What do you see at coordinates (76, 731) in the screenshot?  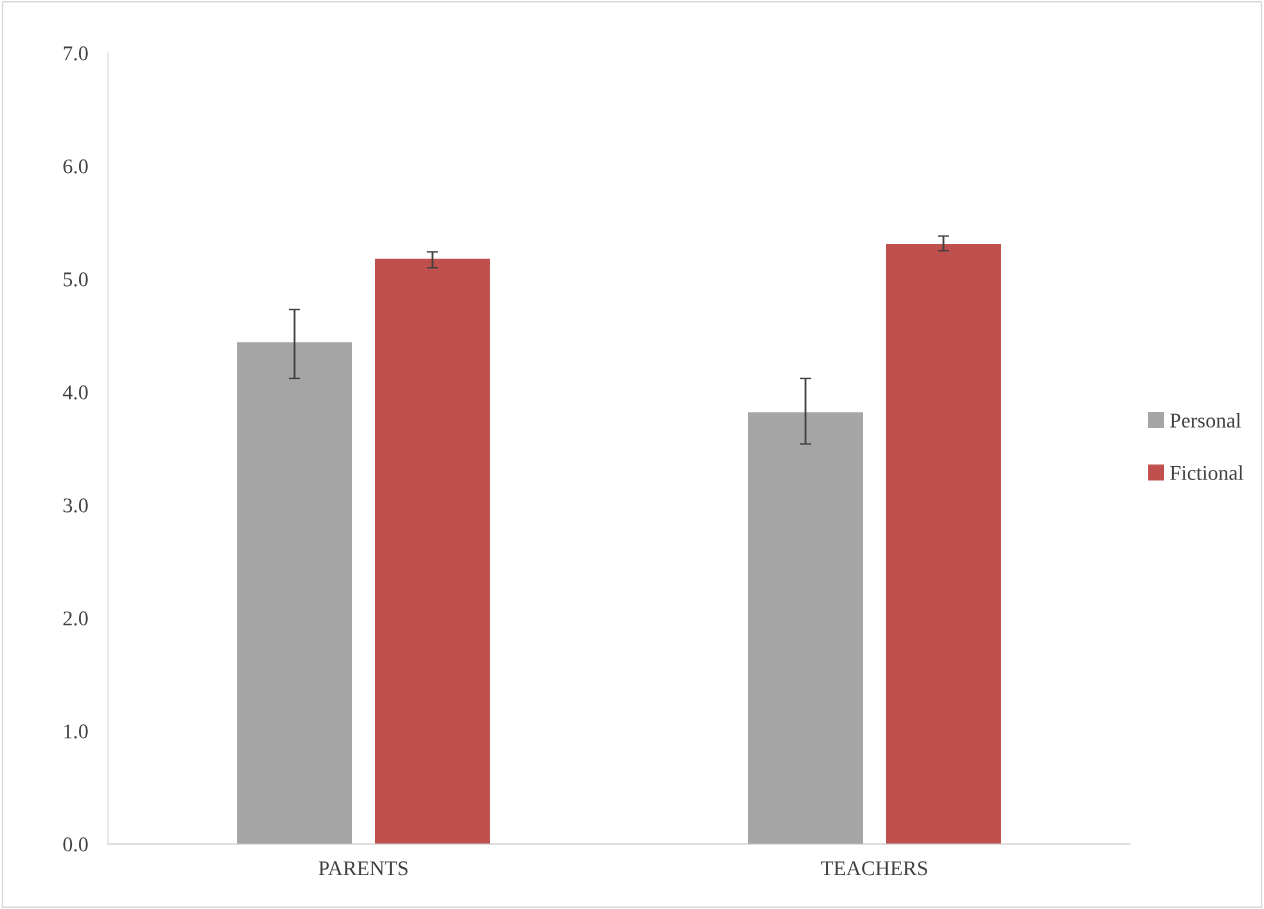 I see `y-tick-label: 1.0` at bounding box center [76, 731].